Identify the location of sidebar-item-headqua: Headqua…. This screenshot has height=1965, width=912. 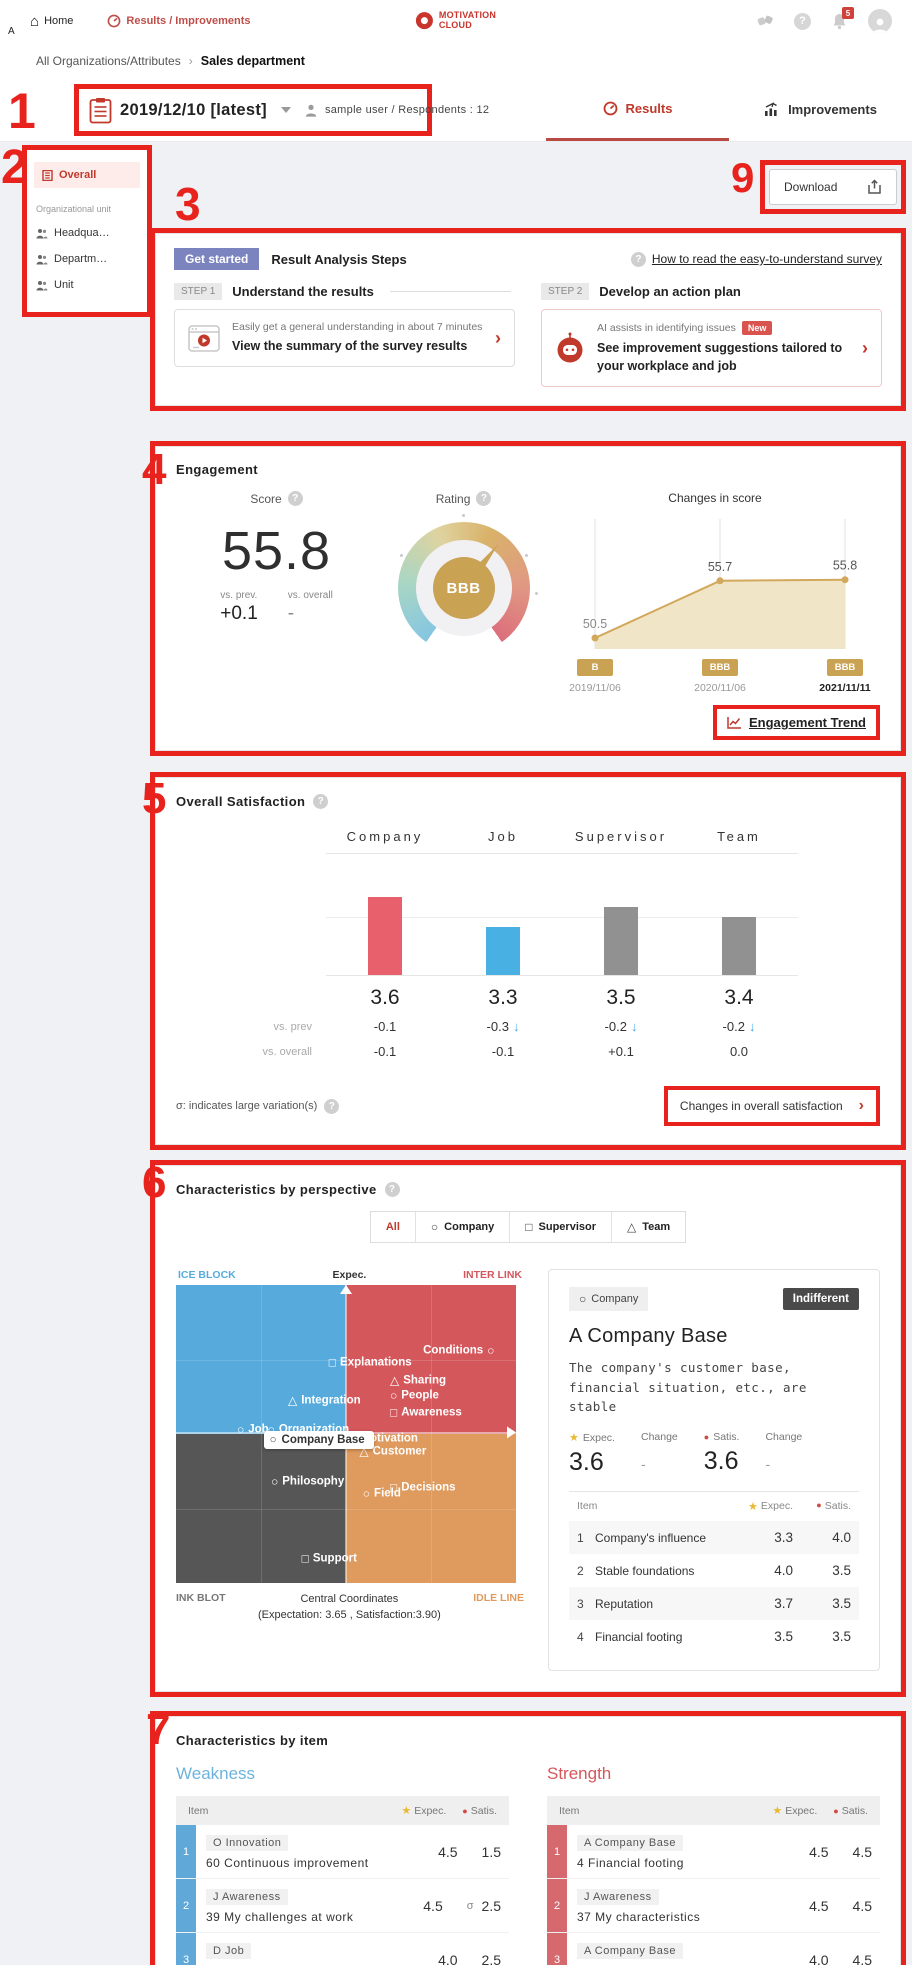
(87, 233).